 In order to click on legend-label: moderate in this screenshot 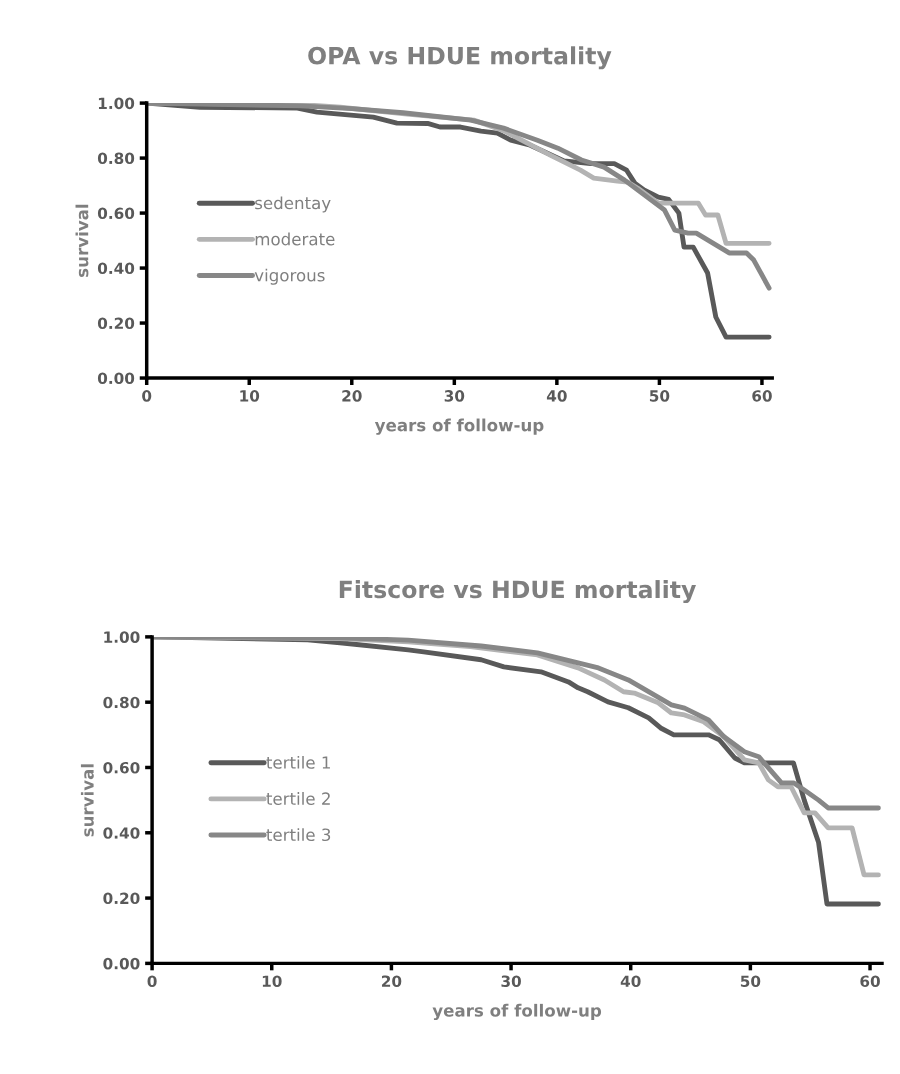, I will do `click(295, 239)`.